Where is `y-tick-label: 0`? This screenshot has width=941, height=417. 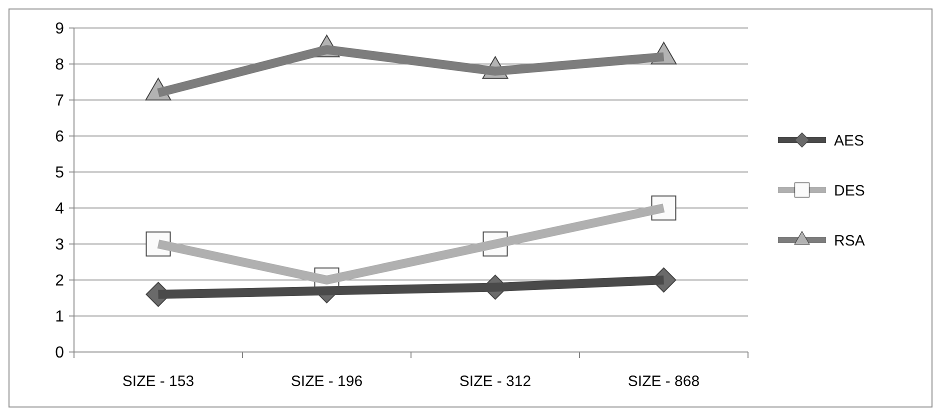
y-tick-label: 0 is located at coordinates (59, 353).